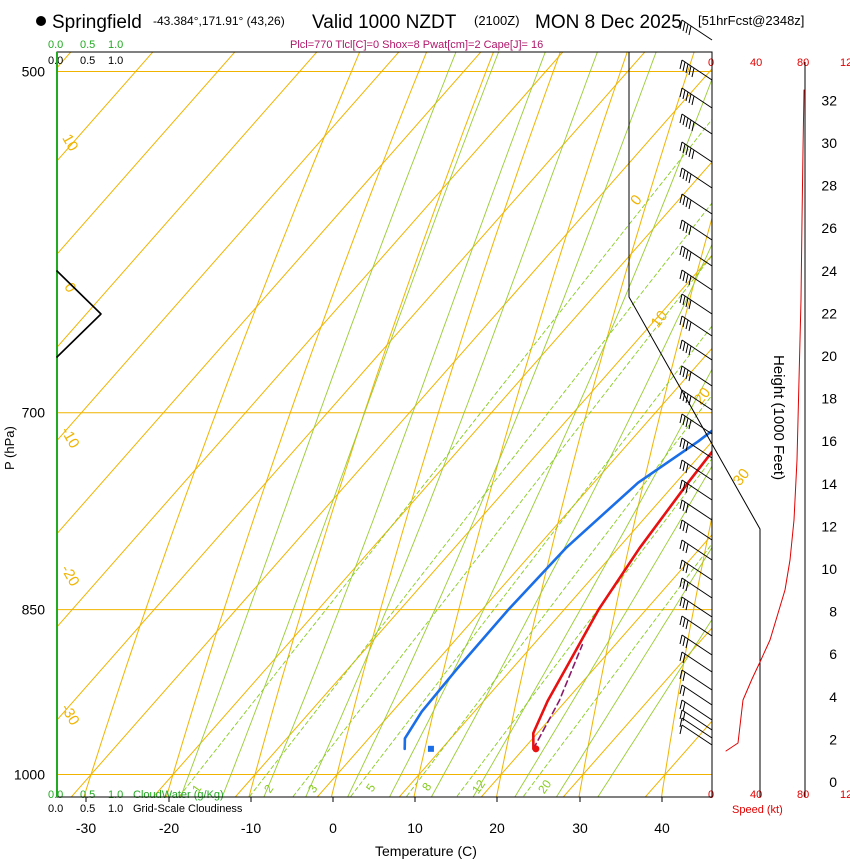 The height and width of the screenshot is (860, 850). Describe the element at coordinates (188, 809) in the screenshot. I see `cloudiness-label: Grid-Scale Cloudiness` at that location.